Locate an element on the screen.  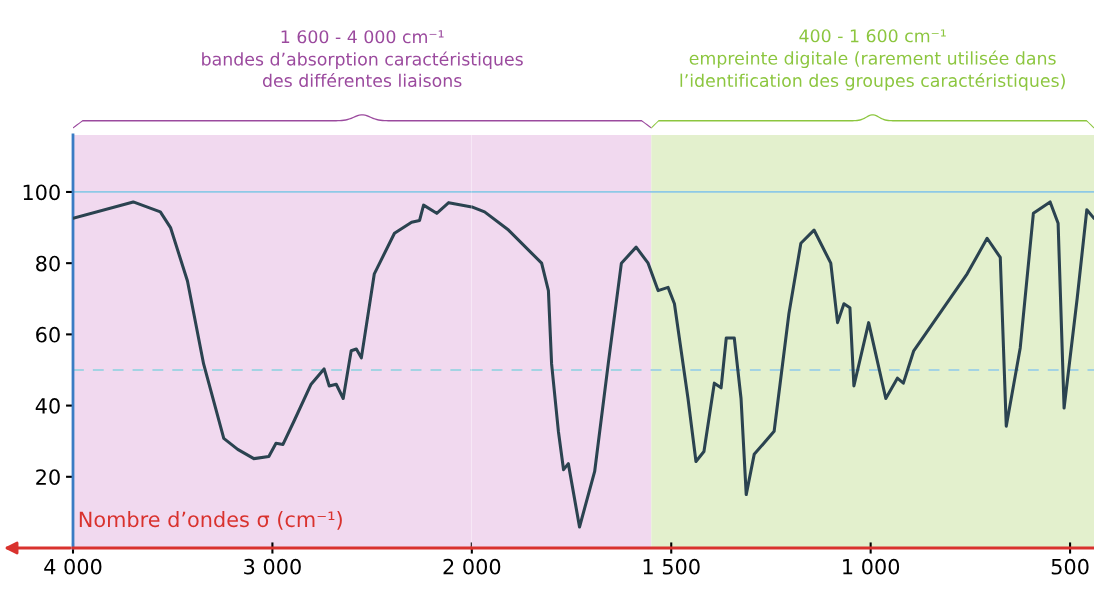
y-tick-label: 20 is located at coordinates (48, 477).